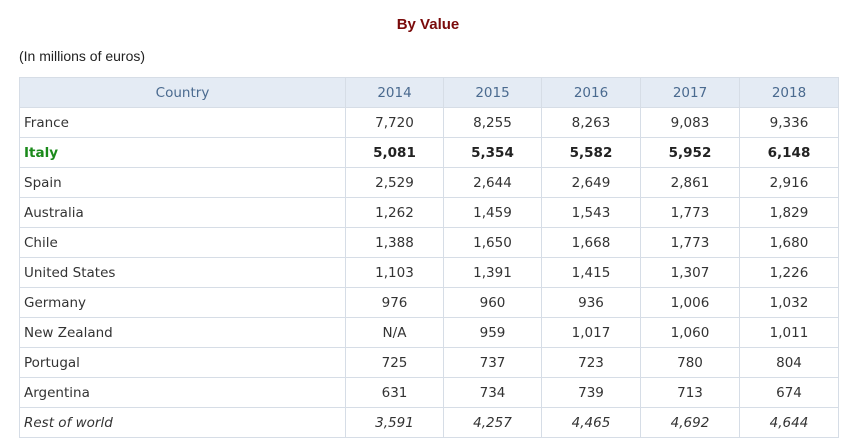 The height and width of the screenshot is (443, 845). Describe the element at coordinates (492, 122) in the screenshot. I see `value-cell: 8,255` at that location.